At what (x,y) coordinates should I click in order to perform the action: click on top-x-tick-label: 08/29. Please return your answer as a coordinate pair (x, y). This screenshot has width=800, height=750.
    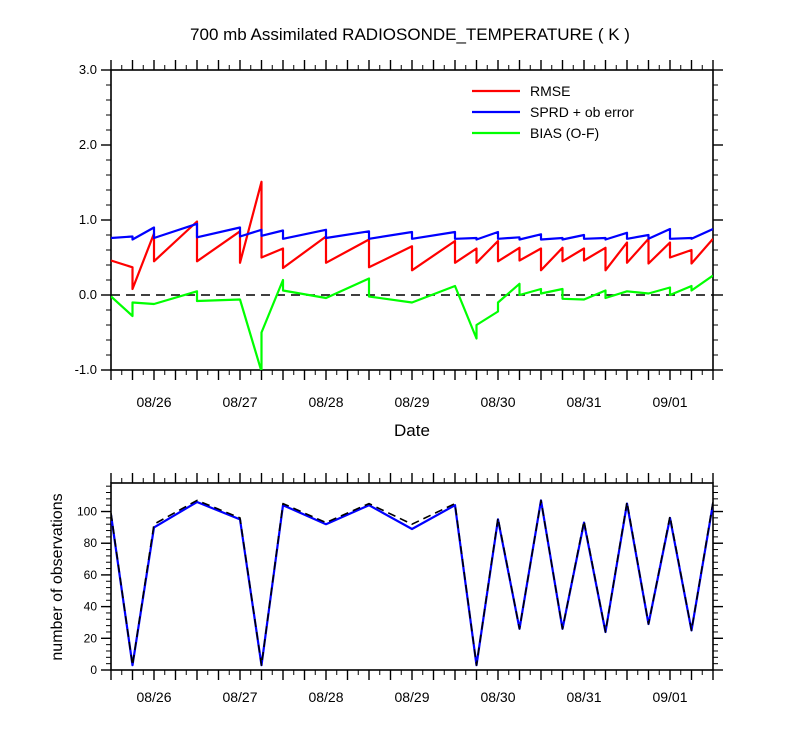
    Looking at the image, I should click on (411, 402).